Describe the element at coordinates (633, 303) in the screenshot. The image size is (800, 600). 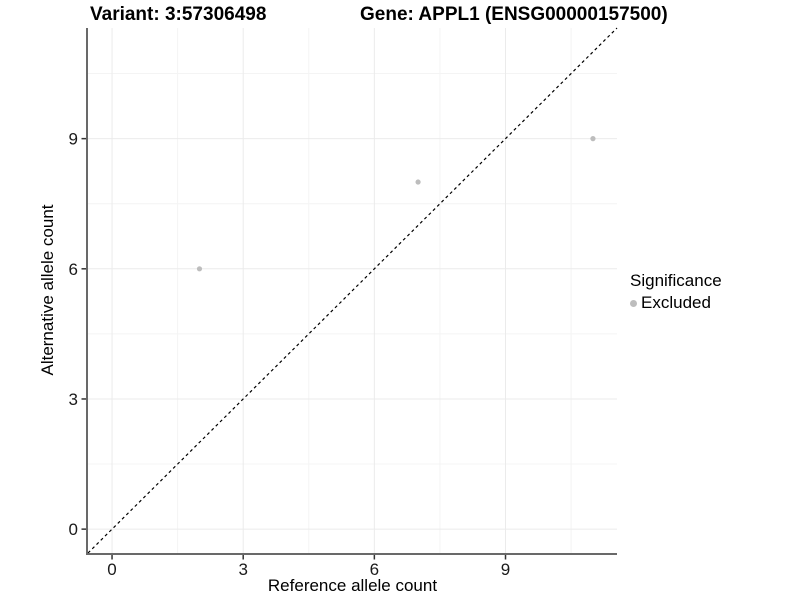
I see `legend-point-icon` at that location.